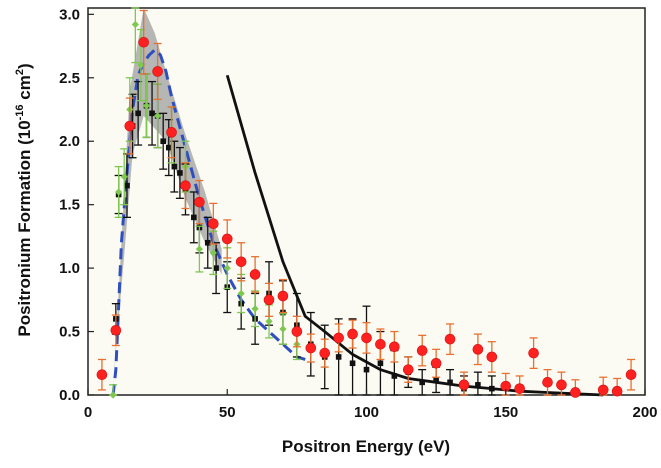  I want to click on x-tick-label: 50, so click(227, 412).